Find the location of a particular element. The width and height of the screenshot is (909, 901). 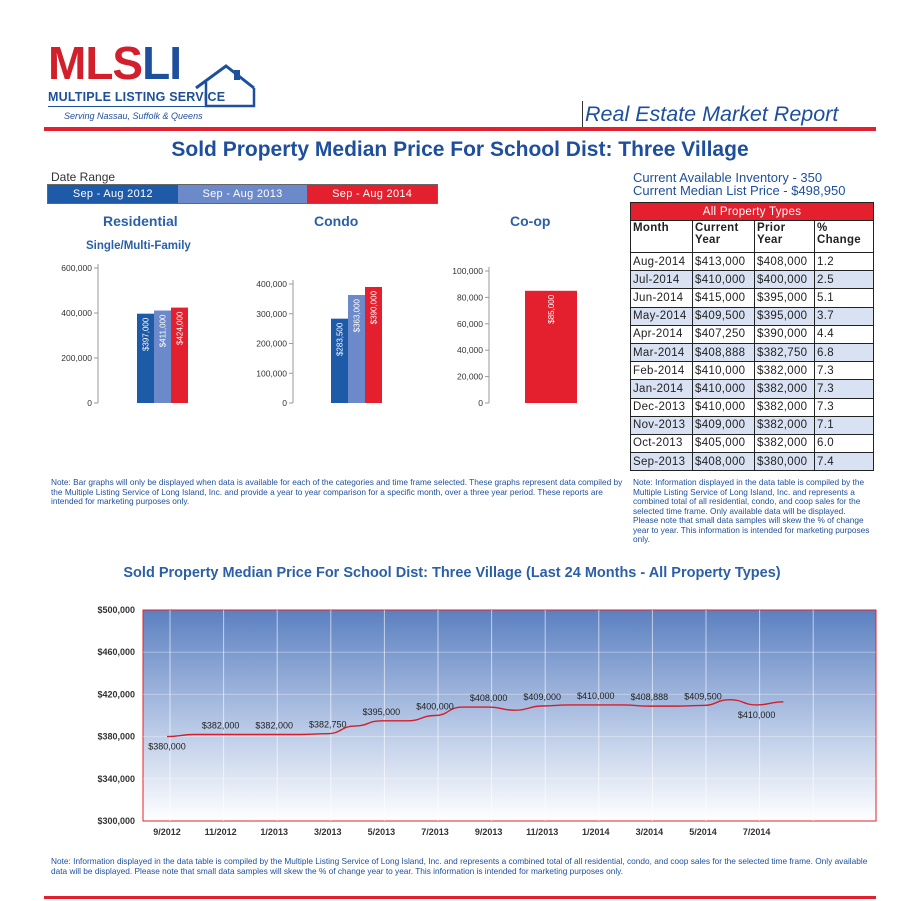

data-point-label: $409,000 is located at coordinates (542, 697).